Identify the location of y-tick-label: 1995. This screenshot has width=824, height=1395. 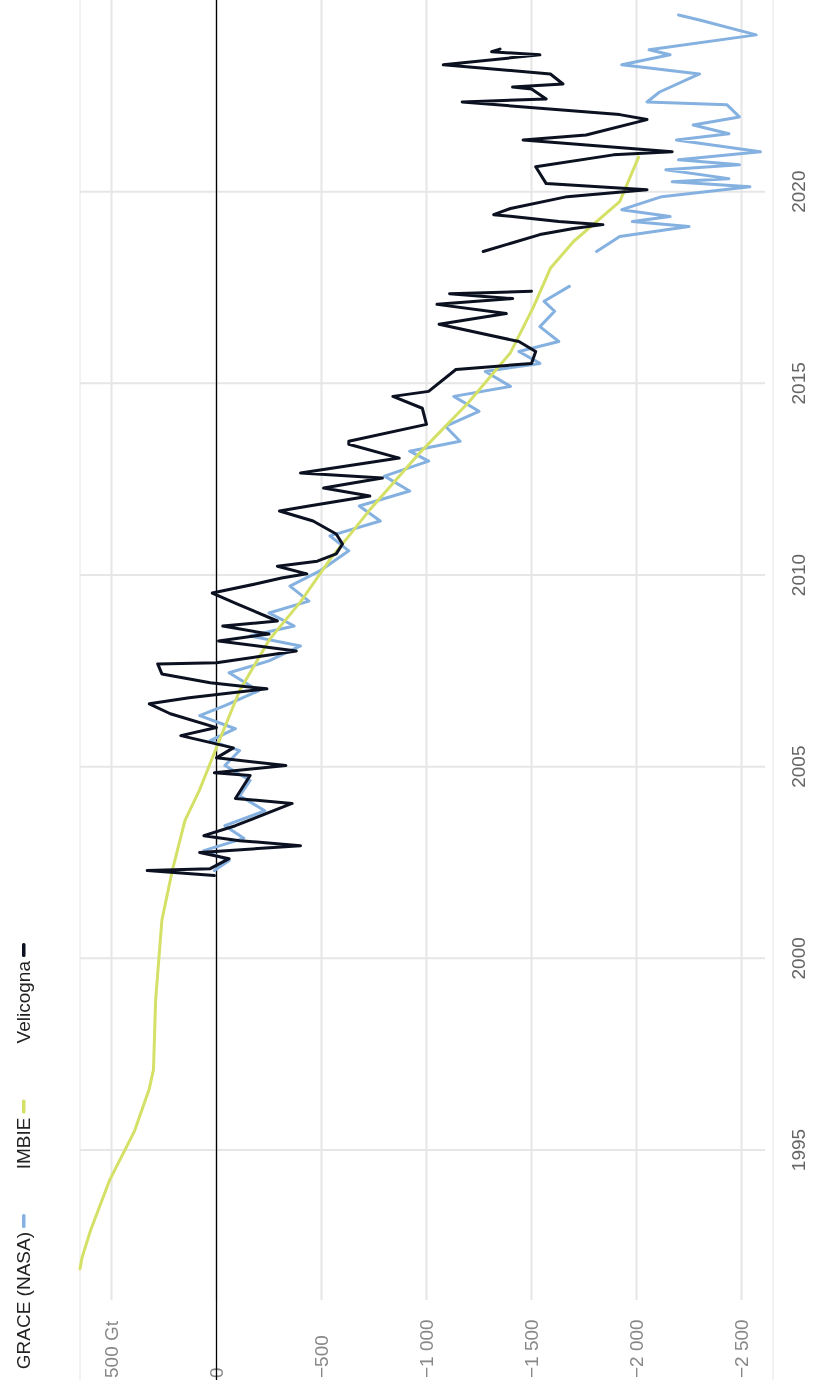
(798, 1150).